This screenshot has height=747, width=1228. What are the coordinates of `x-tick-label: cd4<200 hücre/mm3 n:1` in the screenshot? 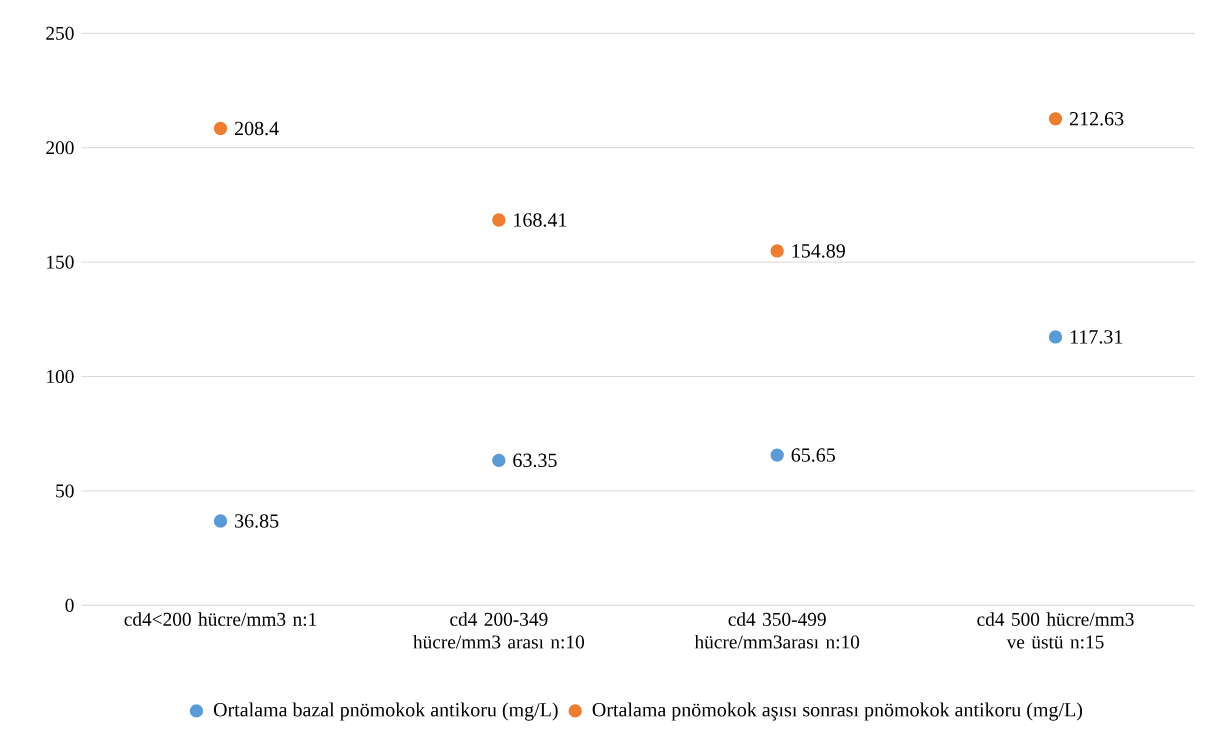 It's located at (220, 619).